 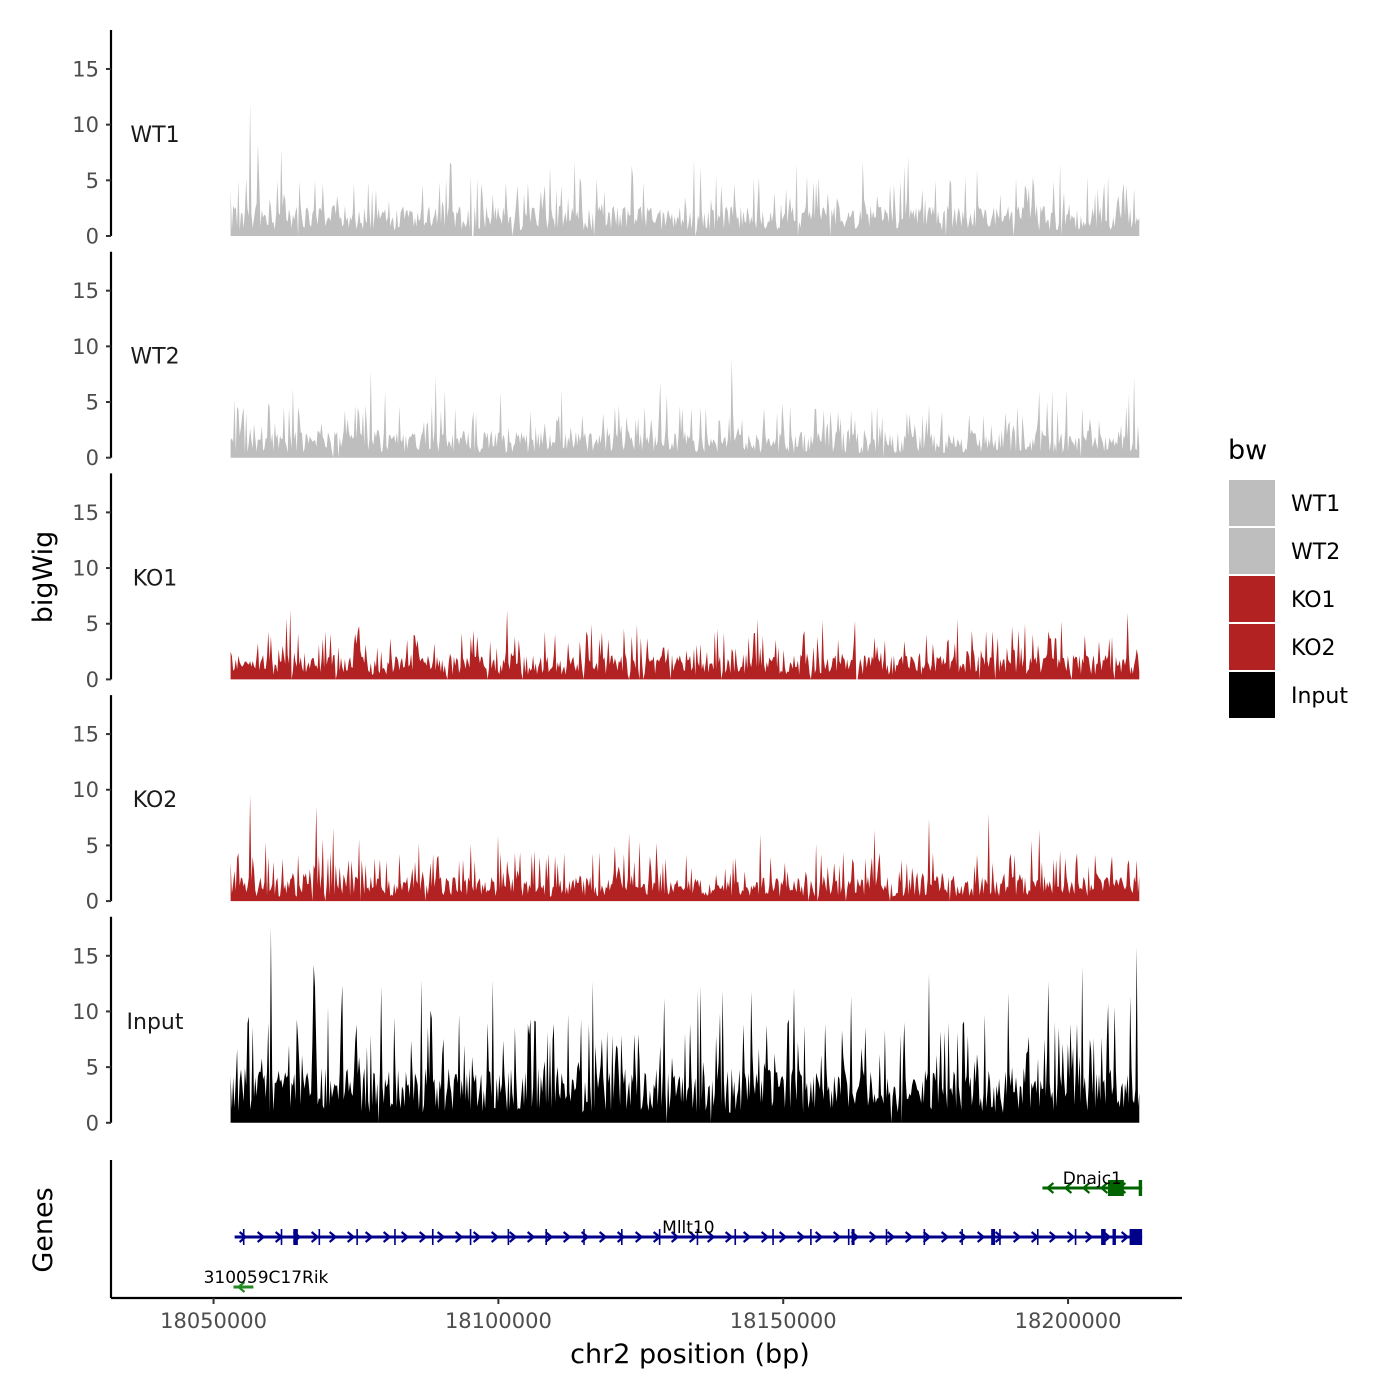 What do you see at coordinates (155, 1022) in the screenshot?
I see `facet-label-input: Input` at bounding box center [155, 1022].